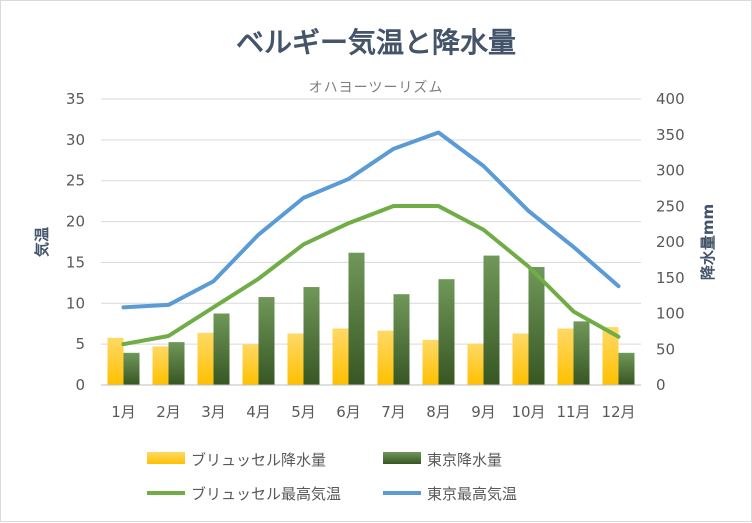  Describe the element at coordinates (258, 460) in the screenshot. I see `legend-brussels-precip-label: ブリュッセル降水量` at that location.